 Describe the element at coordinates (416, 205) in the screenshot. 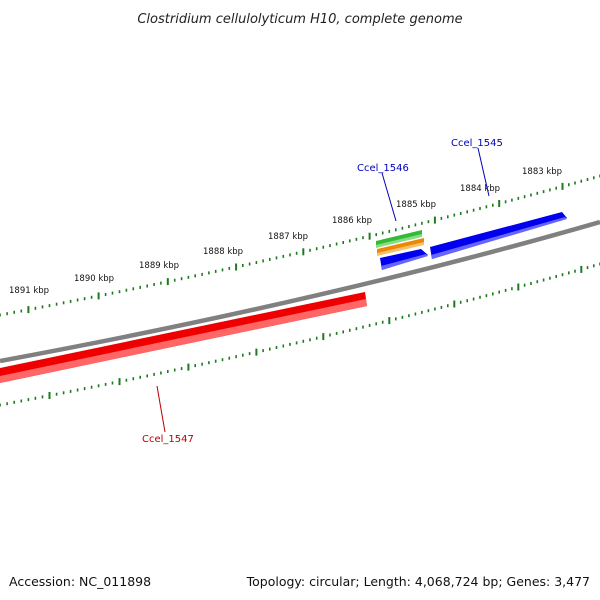

I see `scale-label: 1885 kbp` at that location.